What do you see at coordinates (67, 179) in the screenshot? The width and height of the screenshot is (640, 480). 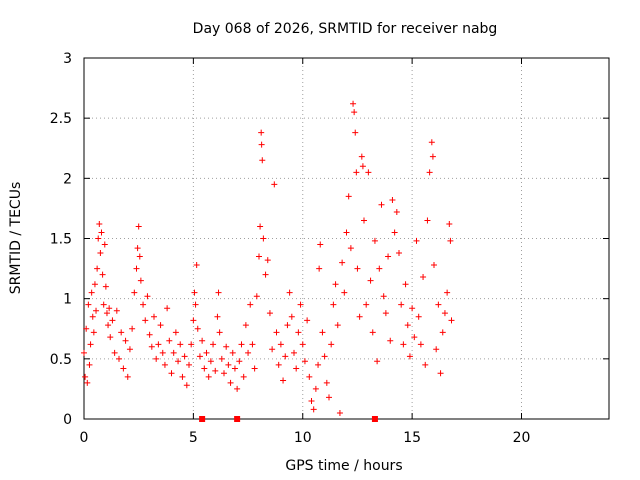 I see `y-tick-label: 2` at bounding box center [67, 179].